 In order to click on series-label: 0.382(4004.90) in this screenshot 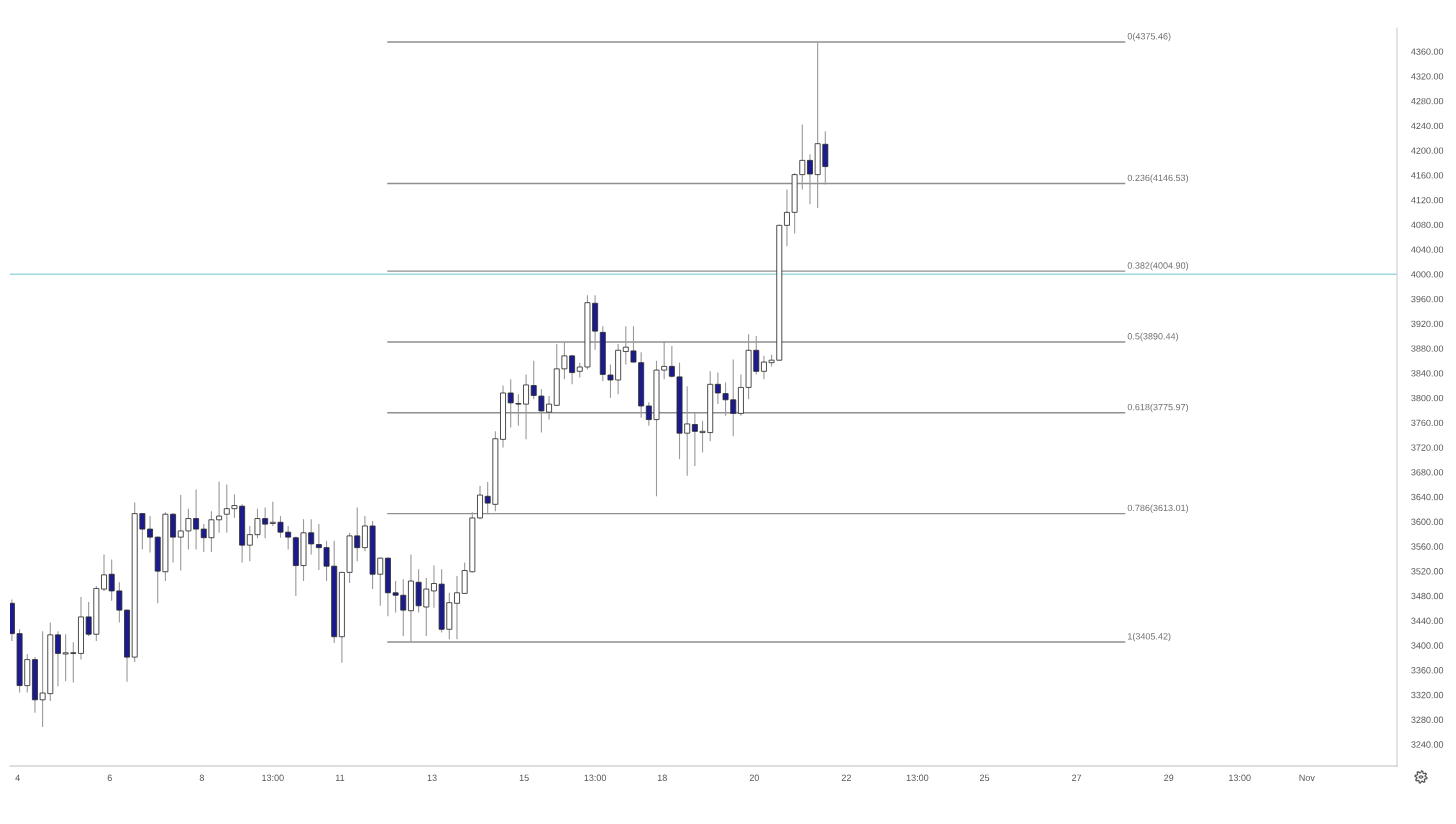, I will do `click(1158, 266)`.